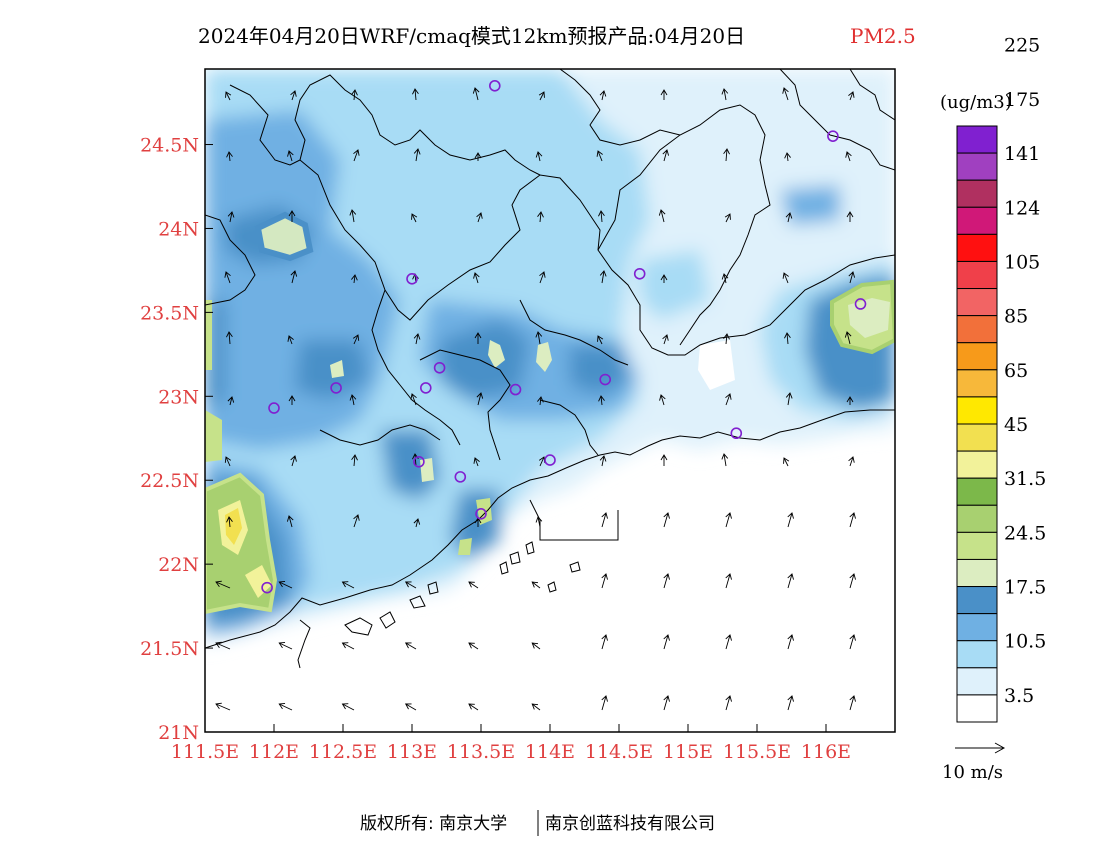 This screenshot has height=850, width=1100. Describe the element at coordinates (1025, 479) in the screenshot. I see `colorbar-label: 31.5` at that location.